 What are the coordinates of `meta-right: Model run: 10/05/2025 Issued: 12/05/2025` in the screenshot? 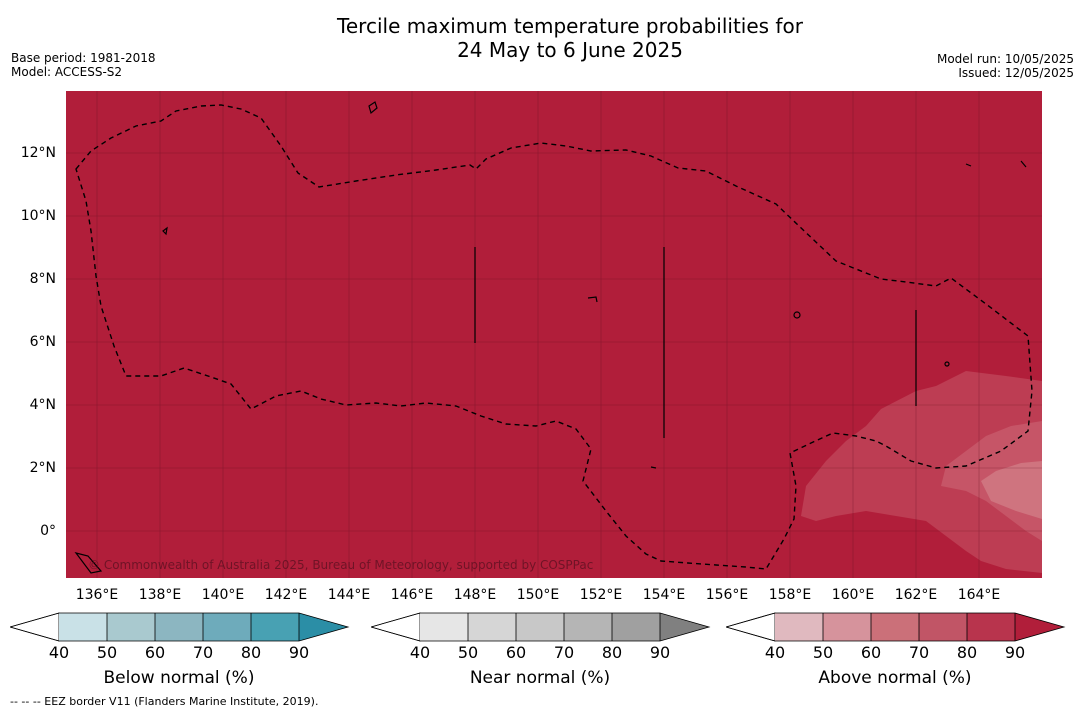 It's located at (1005, 66).